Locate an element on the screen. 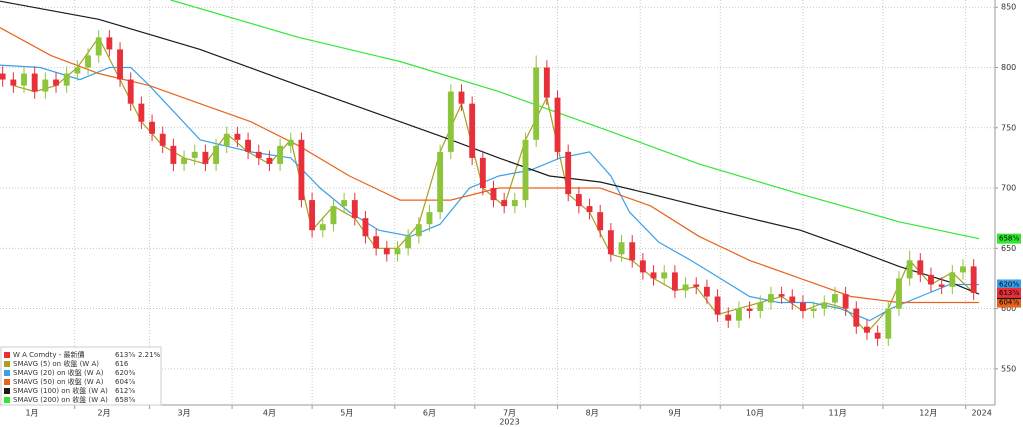 The width and height of the screenshot is (1023, 427). legend-name: SMAVG (50) on 收盤 (W A) is located at coordinates (58, 381).